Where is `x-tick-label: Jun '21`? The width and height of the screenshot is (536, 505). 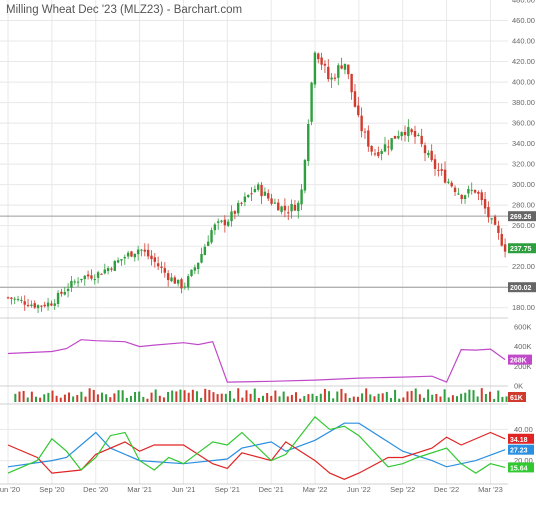
x-tick-label: Jun '21 is located at coordinates (183, 489).